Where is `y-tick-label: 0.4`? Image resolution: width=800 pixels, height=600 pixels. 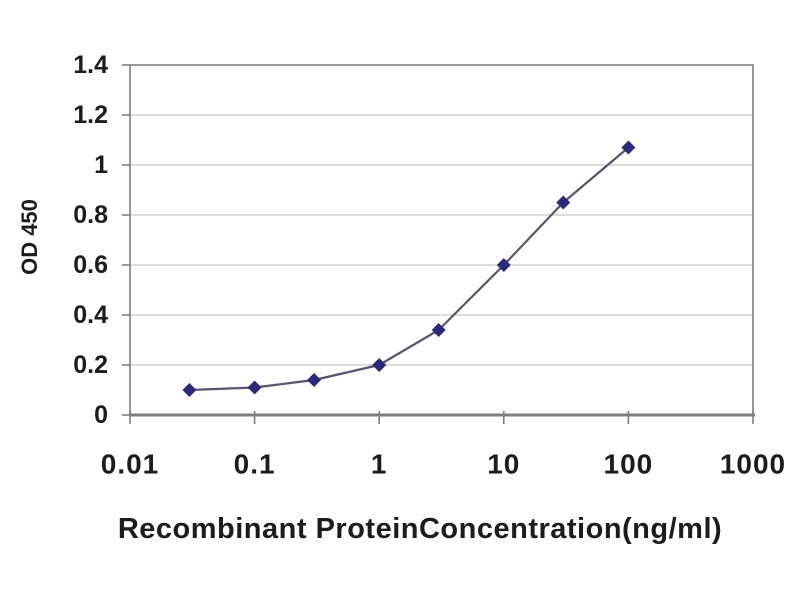
y-tick-label: 0.4 is located at coordinates (90, 315).